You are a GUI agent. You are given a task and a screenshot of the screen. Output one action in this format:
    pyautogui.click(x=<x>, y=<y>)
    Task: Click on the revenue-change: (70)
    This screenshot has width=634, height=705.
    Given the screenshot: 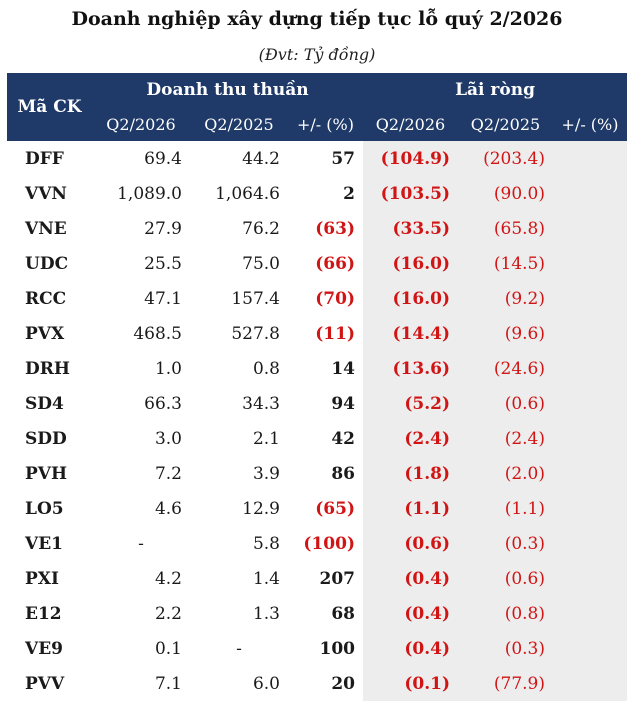 What is the action you would take?
    pyautogui.click(x=335, y=298)
    